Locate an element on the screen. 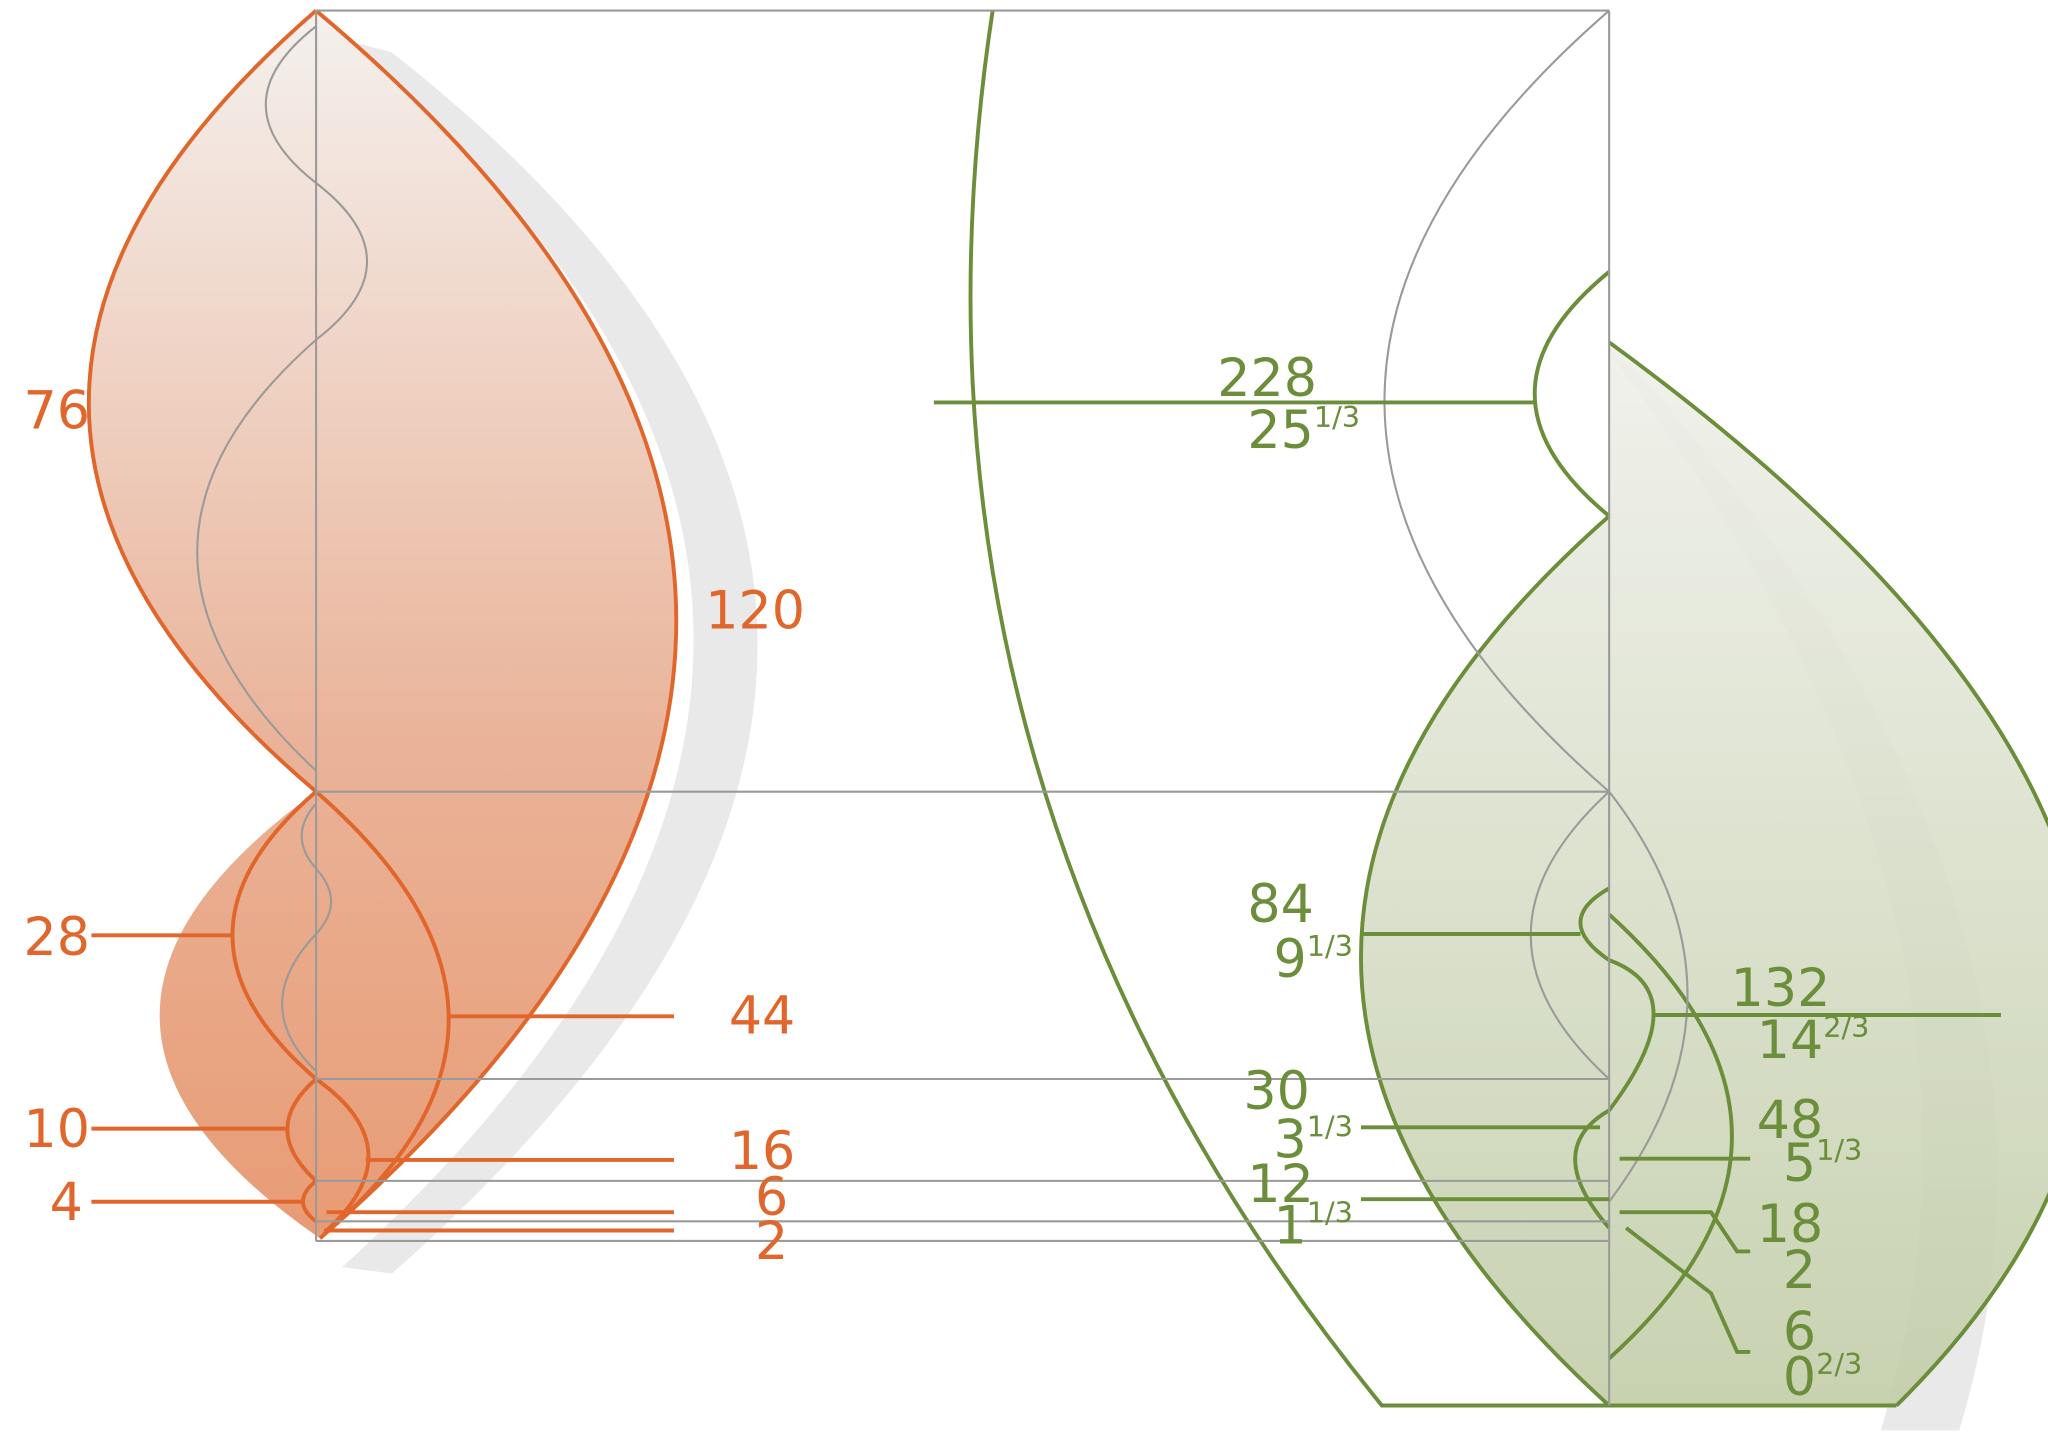 The image size is (2048, 1437). label-whole: 14 is located at coordinates (1790, 1041).